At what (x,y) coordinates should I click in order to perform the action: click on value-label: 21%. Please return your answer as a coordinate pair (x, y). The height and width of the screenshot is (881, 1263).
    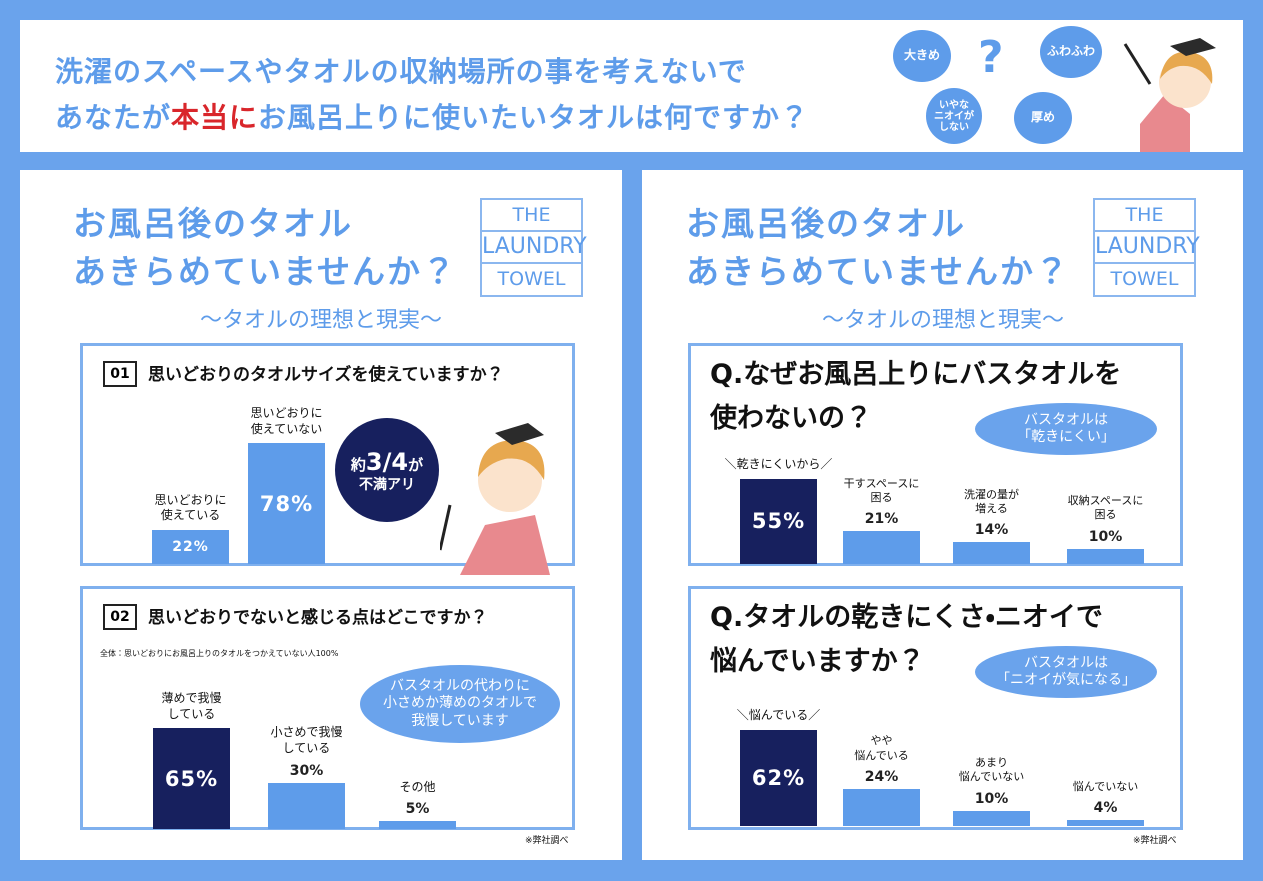
    Looking at the image, I should click on (881, 519).